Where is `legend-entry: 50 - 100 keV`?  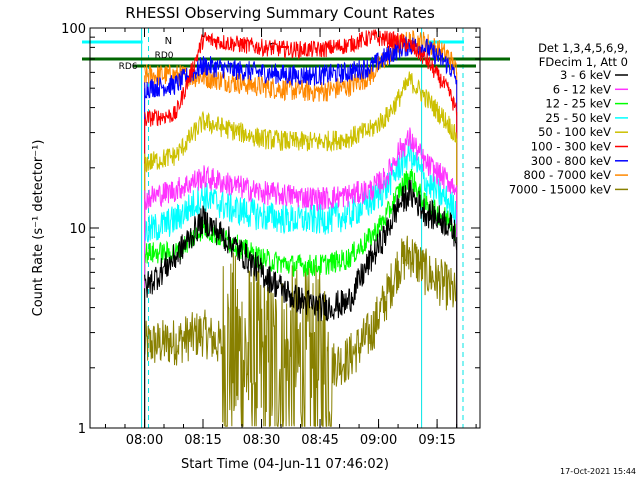 legend-entry: 50 - 100 keV is located at coordinates (574, 132).